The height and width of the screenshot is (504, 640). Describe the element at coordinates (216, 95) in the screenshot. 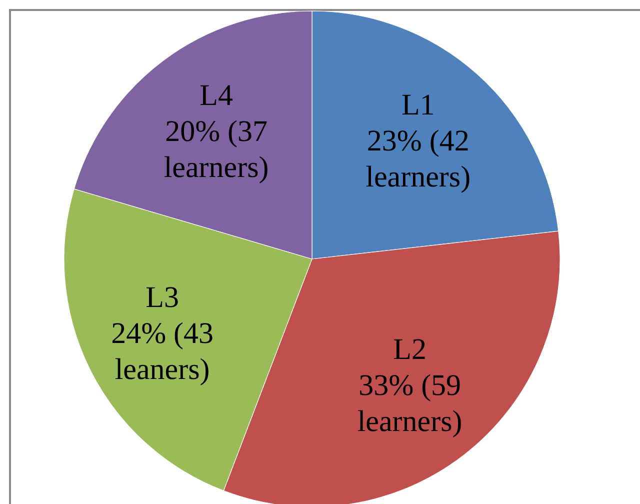

I see `slice-label: L4` at that location.